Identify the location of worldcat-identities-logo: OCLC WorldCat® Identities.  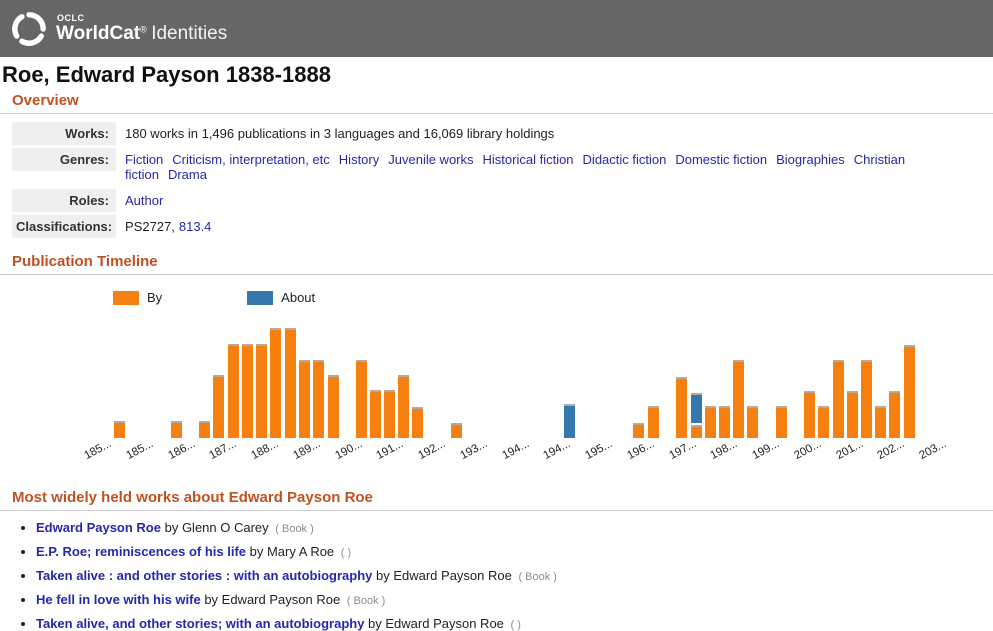
(142, 29).